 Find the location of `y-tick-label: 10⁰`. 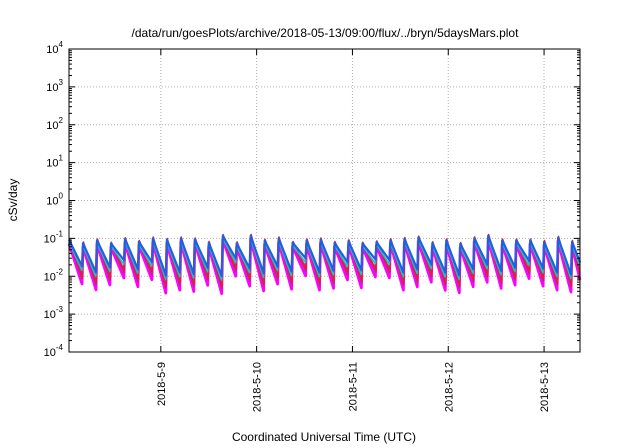

y-tick-label: 10⁰ is located at coordinates (54, 200).